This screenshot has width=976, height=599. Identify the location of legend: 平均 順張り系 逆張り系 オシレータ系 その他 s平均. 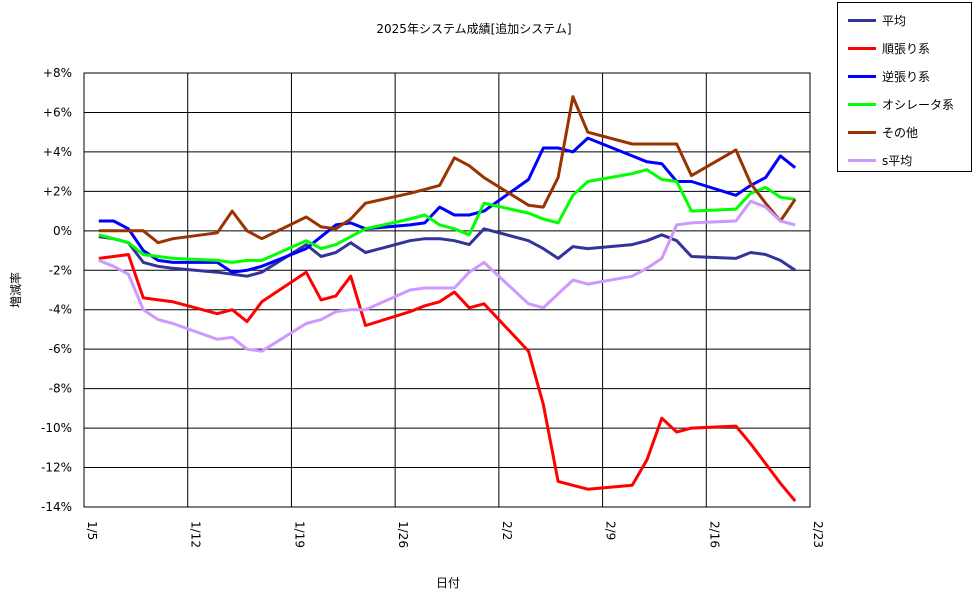
(904, 87).